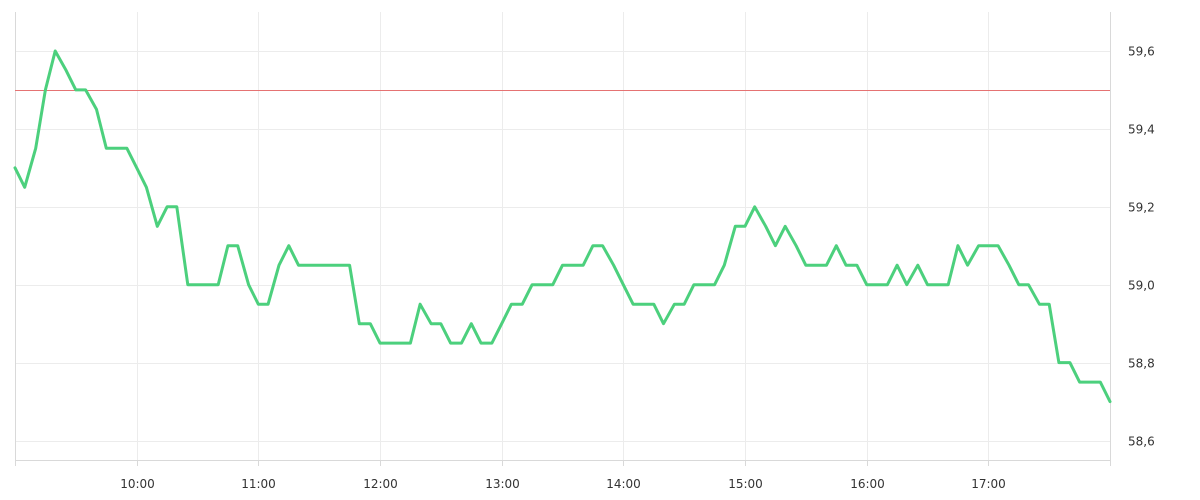 The height and width of the screenshot is (500, 1200). I want to click on x-tick-labels: 10:00 11:00 12:00 13:00 14:00 15:00 16:00 17:00, so click(563, 484).